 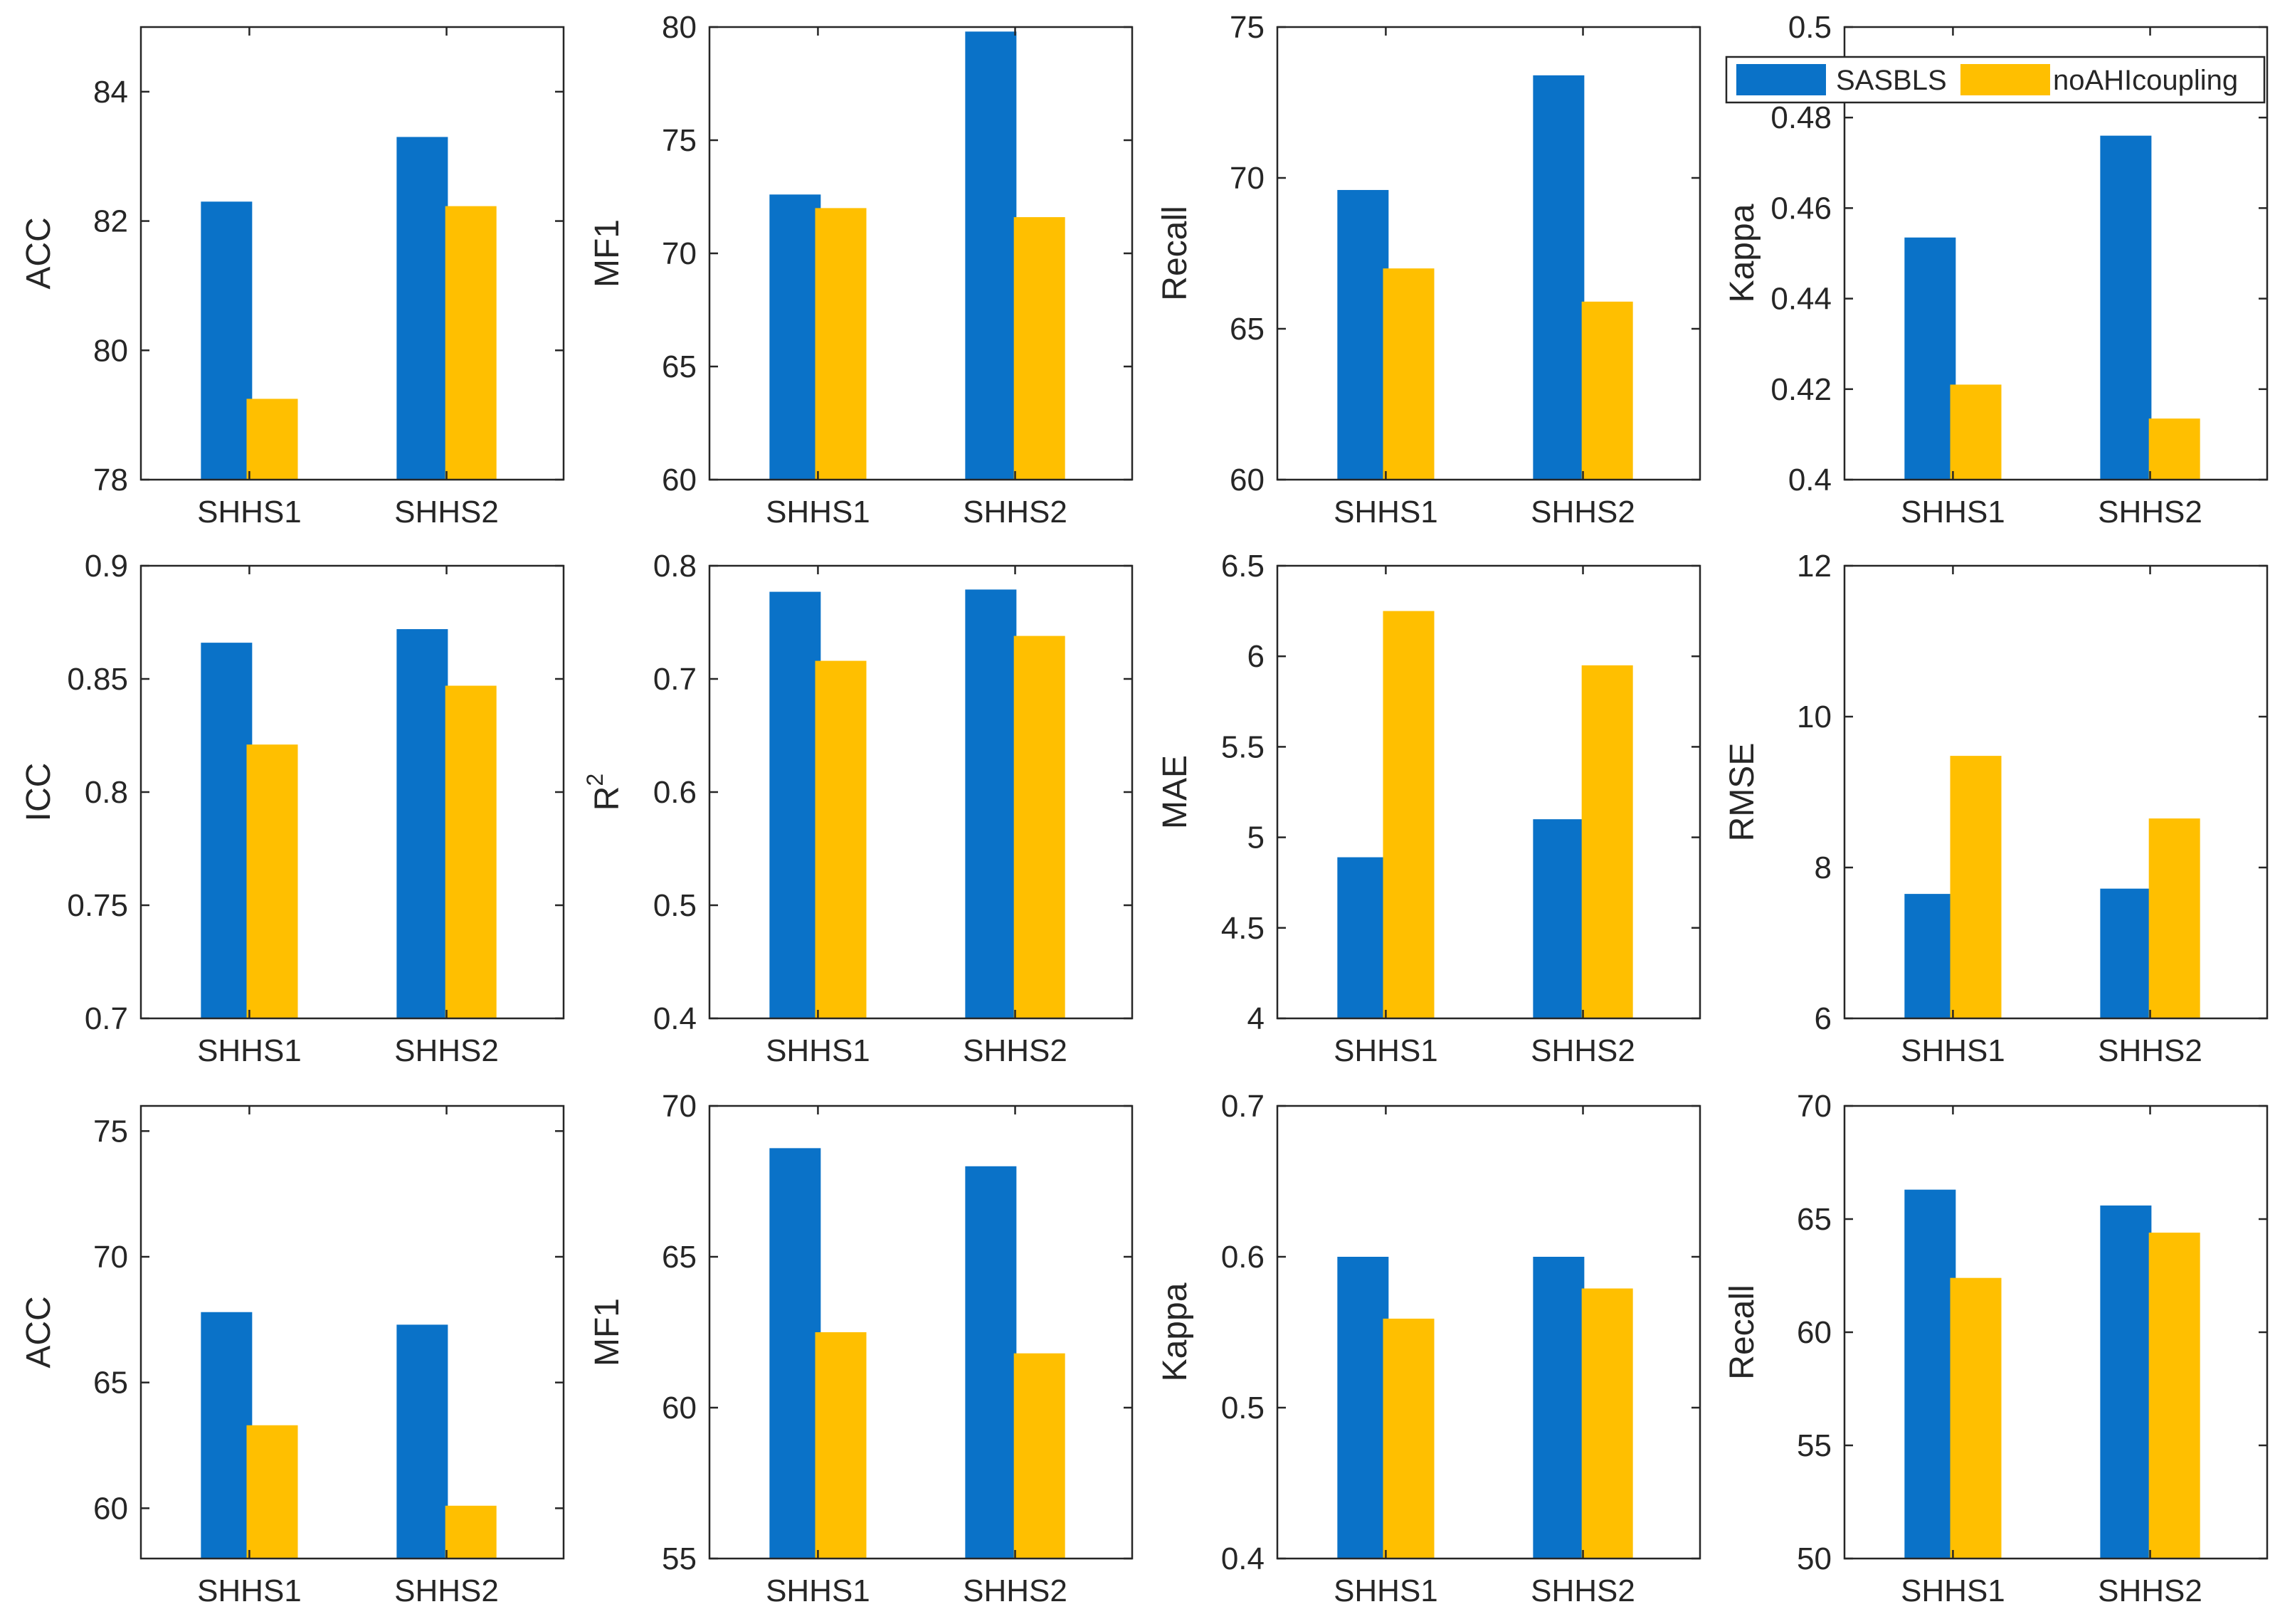 What do you see at coordinates (1243, 746) in the screenshot?
I see `y-tick-label: 5.5` at bounding box center [1243, 746].